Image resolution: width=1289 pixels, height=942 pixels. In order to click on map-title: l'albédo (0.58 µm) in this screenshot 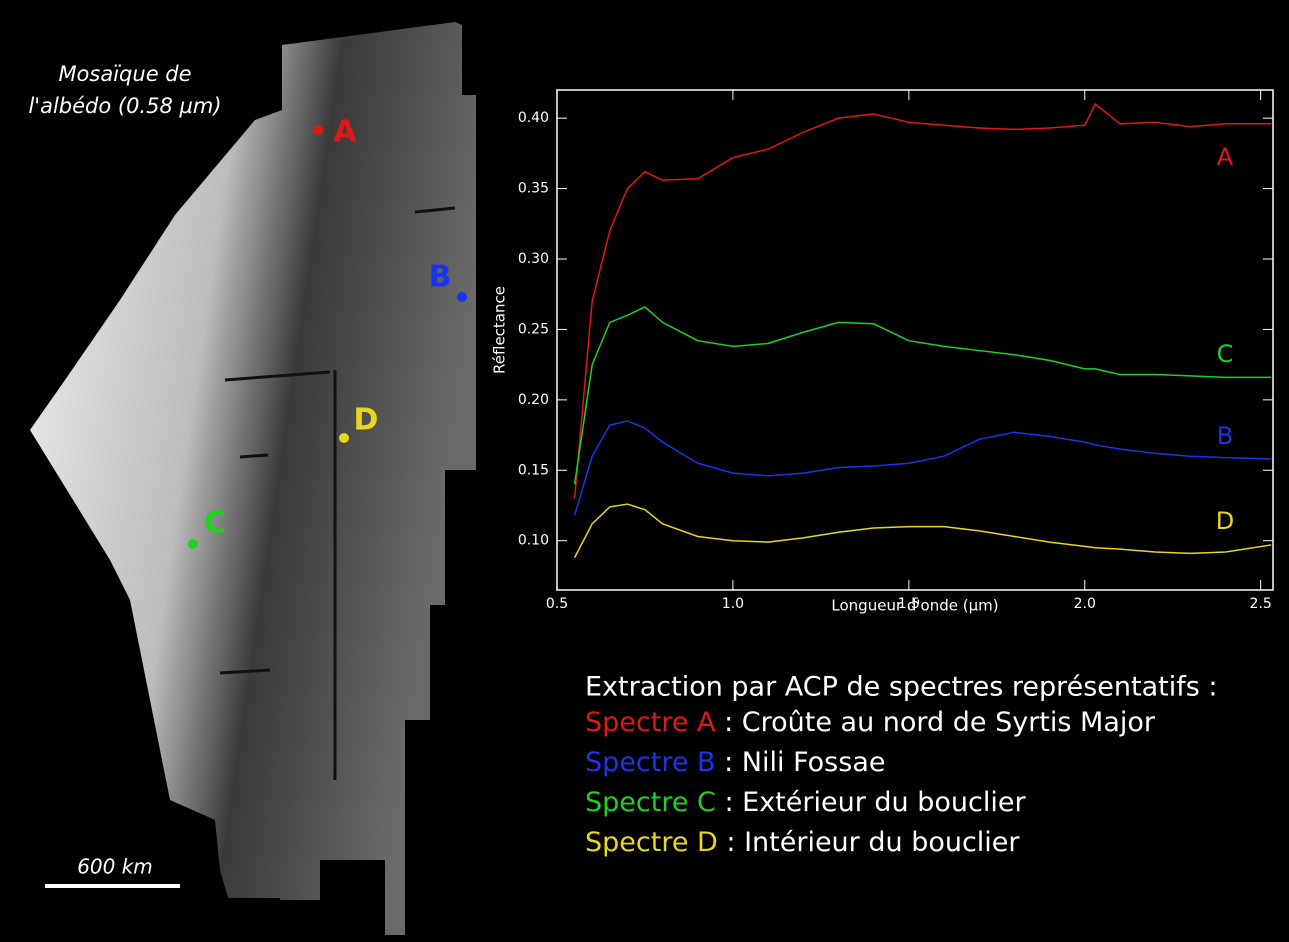, I will do `click(124, 106)`.